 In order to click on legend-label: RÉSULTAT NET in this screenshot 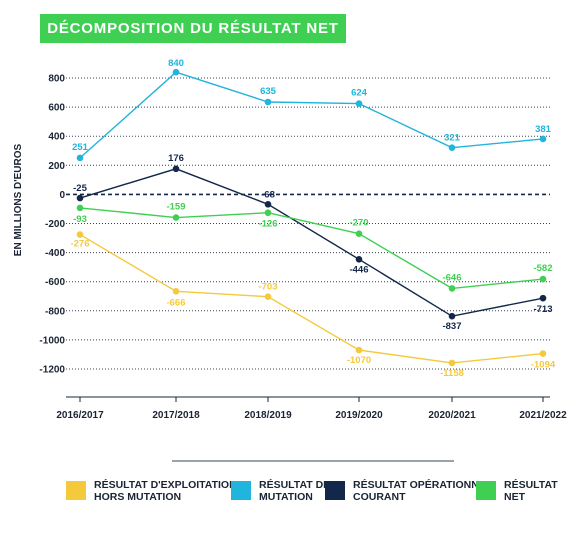, I will do `click(531, 491)`.